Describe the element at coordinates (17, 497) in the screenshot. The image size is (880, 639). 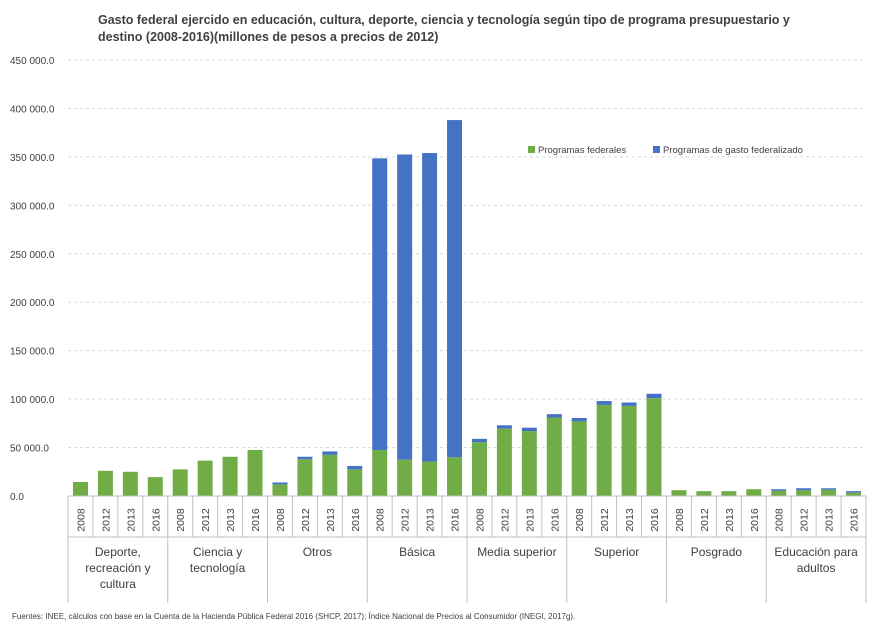
I see `y-tick-label: 0.0` at that location.